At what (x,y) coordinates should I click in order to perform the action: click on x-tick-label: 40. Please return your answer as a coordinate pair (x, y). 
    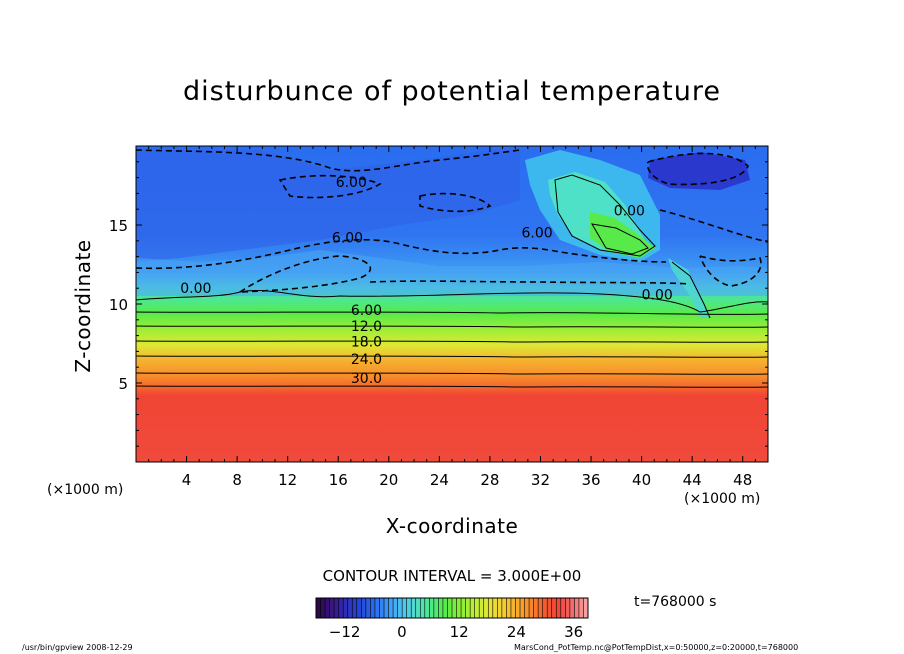
    Looking at the image, I should click on (641, 480).